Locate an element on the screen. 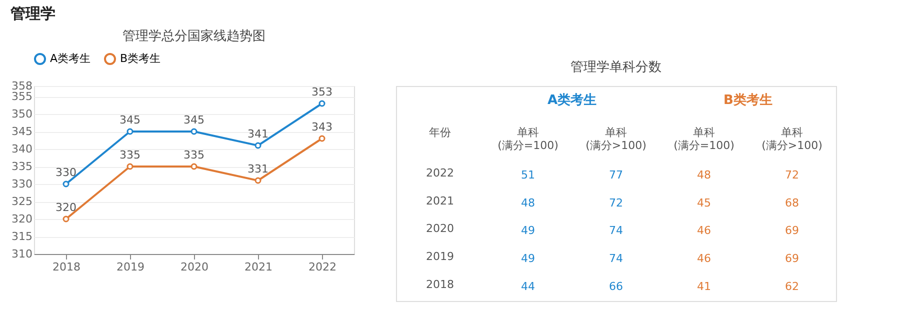 Image resolution: width=900 pixels, height=323 pixels. data-label: 51 is located at coordinates (528, 175).